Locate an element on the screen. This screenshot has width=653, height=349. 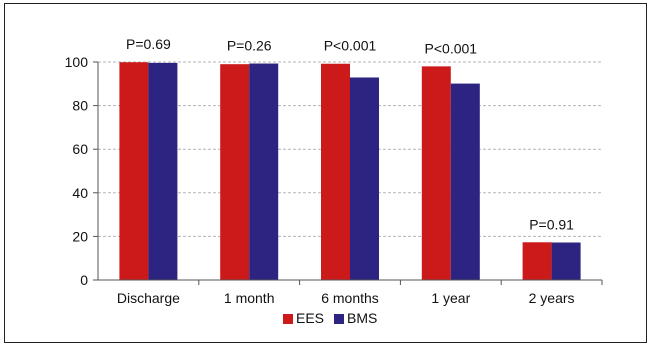
y-tick-label: 40 is located at coordinates (80, 193).